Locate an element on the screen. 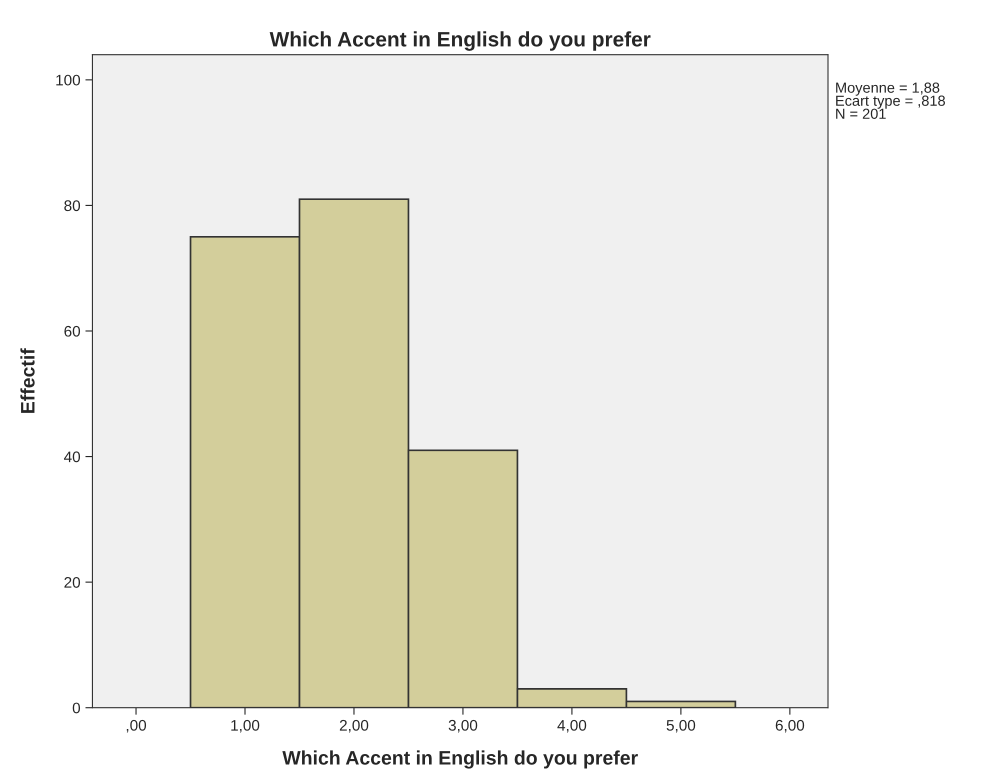 The width and height of the screenshot is (994, 782). y-tick-label: 40 is located at coordinates (72, 456).